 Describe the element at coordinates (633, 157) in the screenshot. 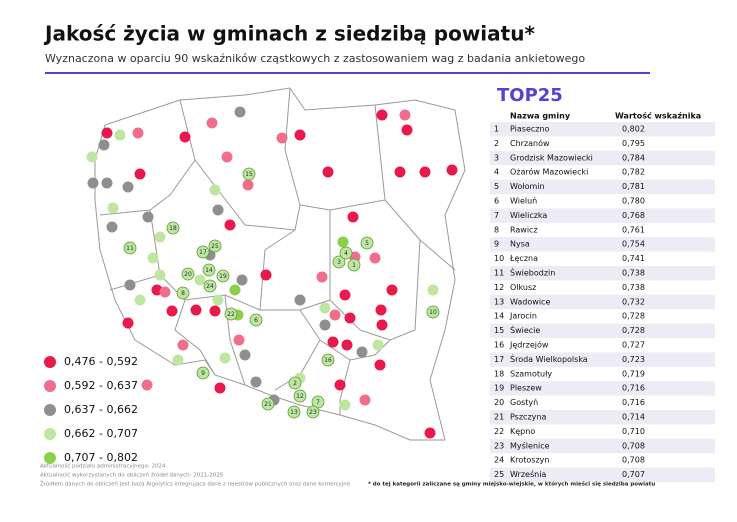

I see `indicator-value: 0,784` at that location.